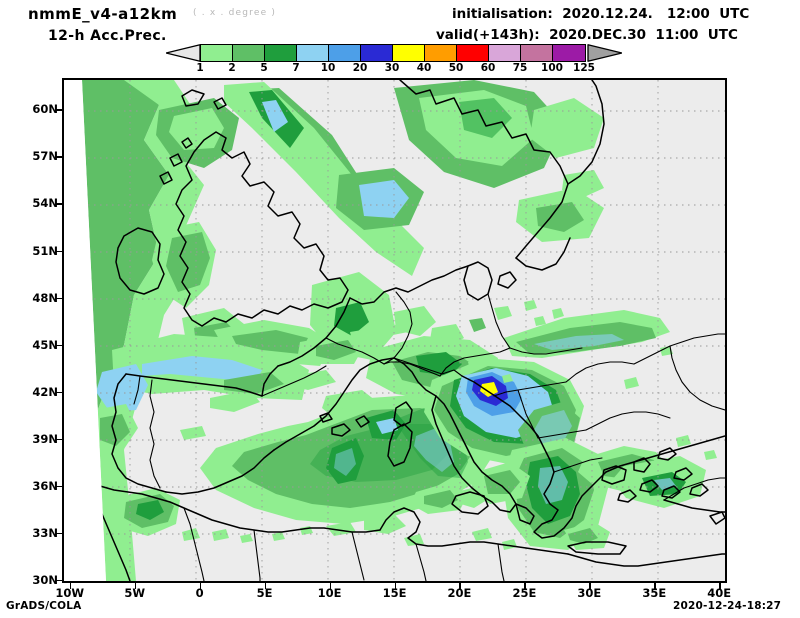 The height and width of the screenshot is (618, 800). What do you see at coordinates (45, 579) in the screenshot?
I see `latitude-tick-label: 30N` at bounding box center [45, 579].